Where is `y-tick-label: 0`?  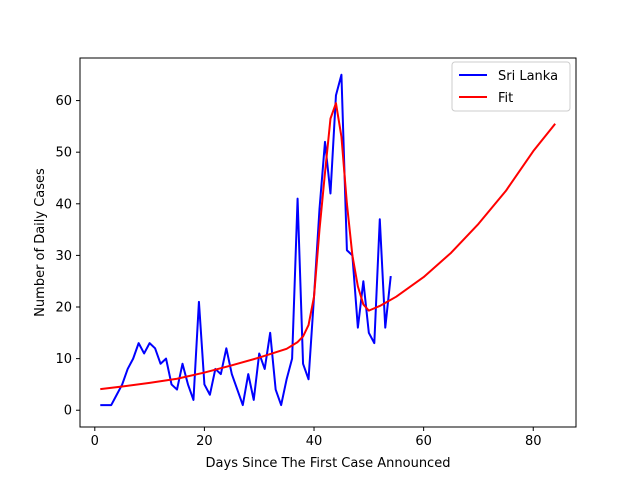
y-tick-label: 0 is located at coordinates (68, 411).